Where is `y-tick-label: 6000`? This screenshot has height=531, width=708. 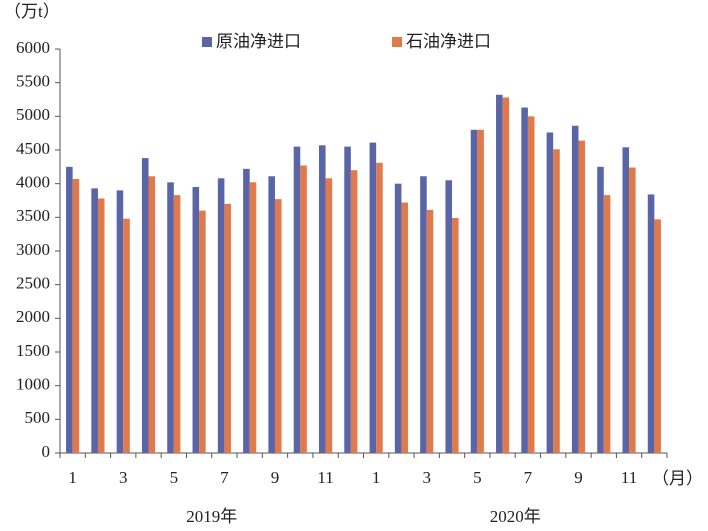 y-tick-label: 6000 is located at coordinates (33, 47).